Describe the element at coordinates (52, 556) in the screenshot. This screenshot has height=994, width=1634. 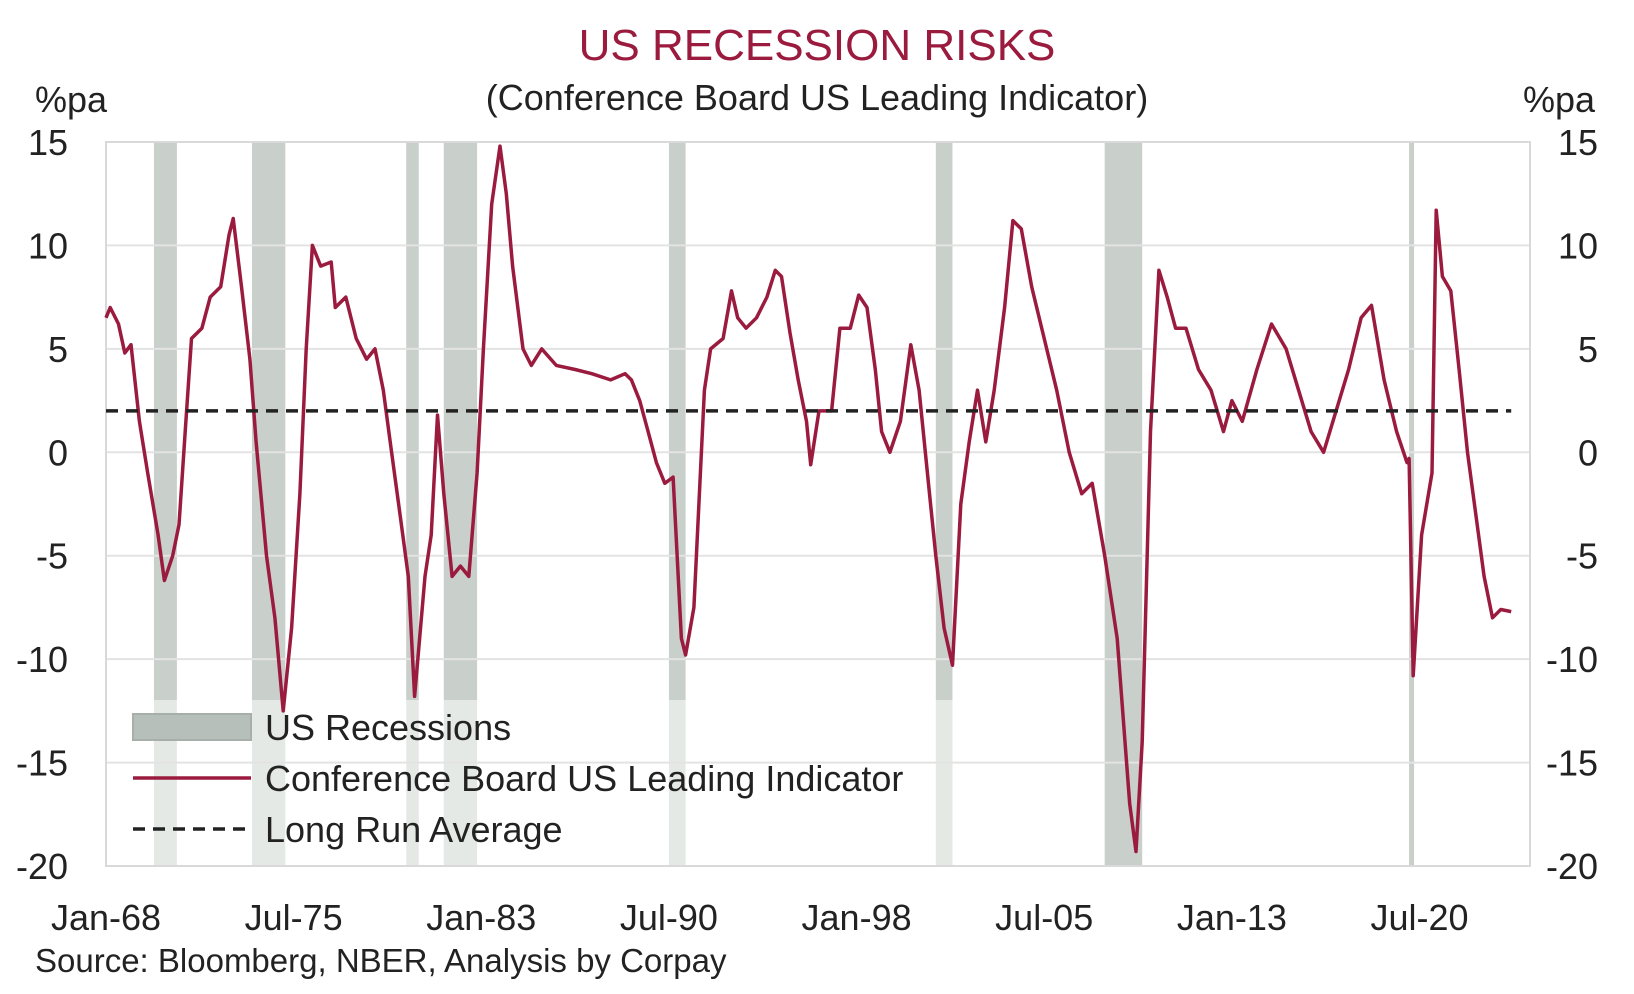
I see `y-tick-label-left: -5` at that location.